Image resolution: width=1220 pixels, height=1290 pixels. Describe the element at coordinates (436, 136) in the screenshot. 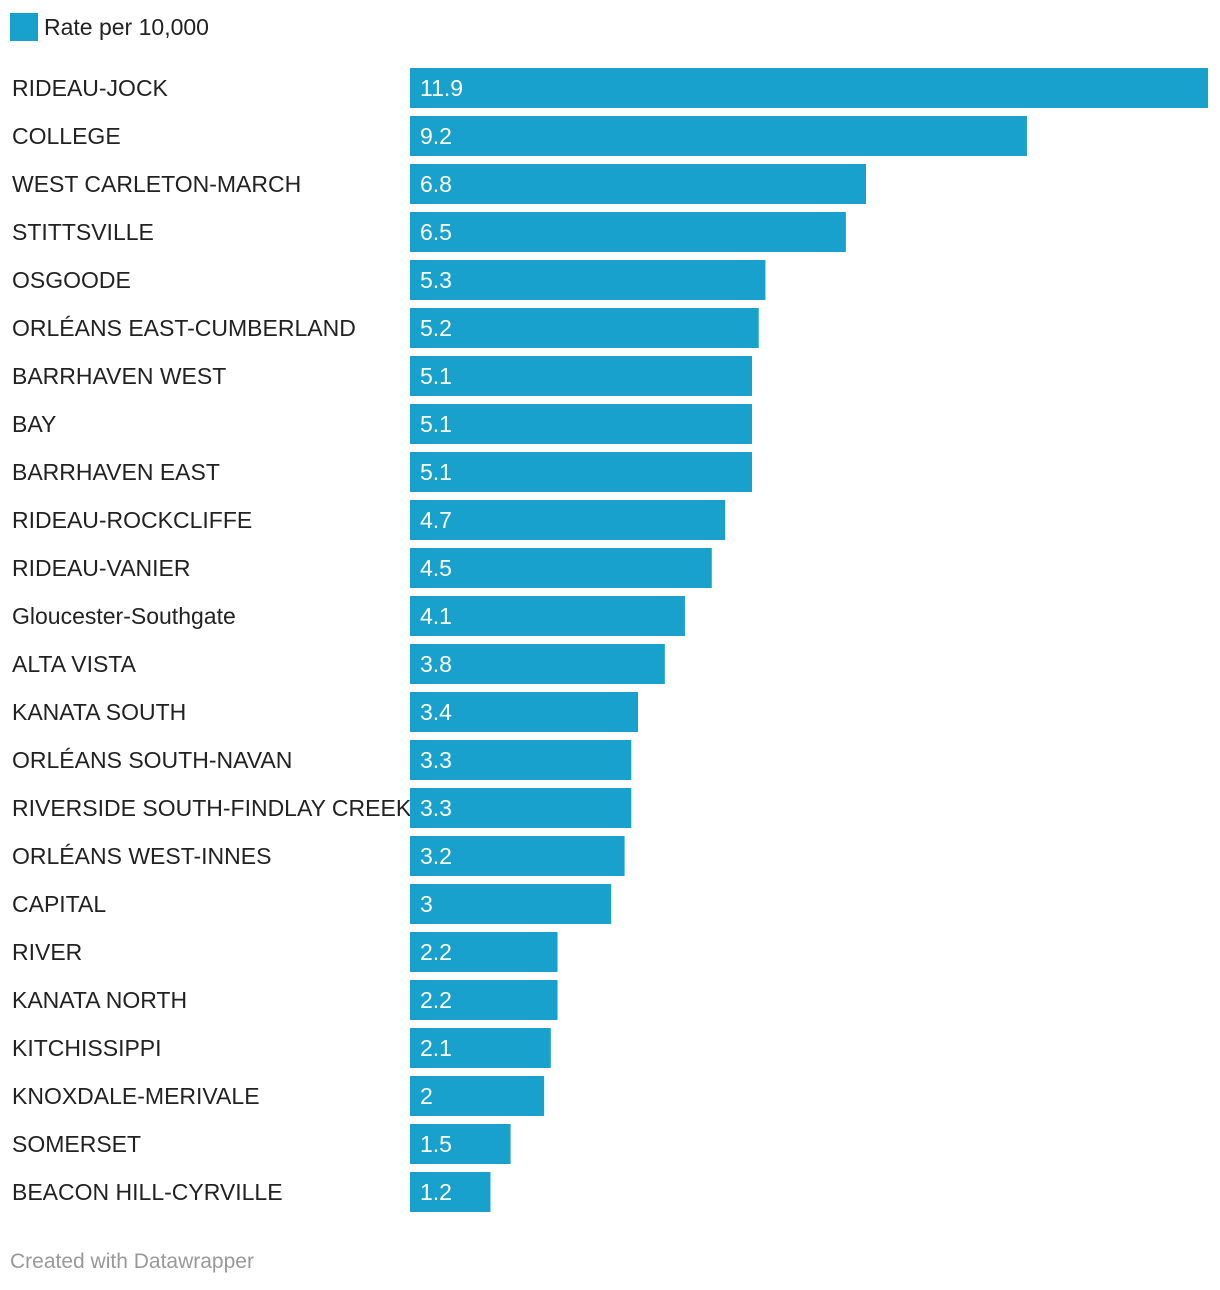

I see `bar-value-label: 9.2` at that location.